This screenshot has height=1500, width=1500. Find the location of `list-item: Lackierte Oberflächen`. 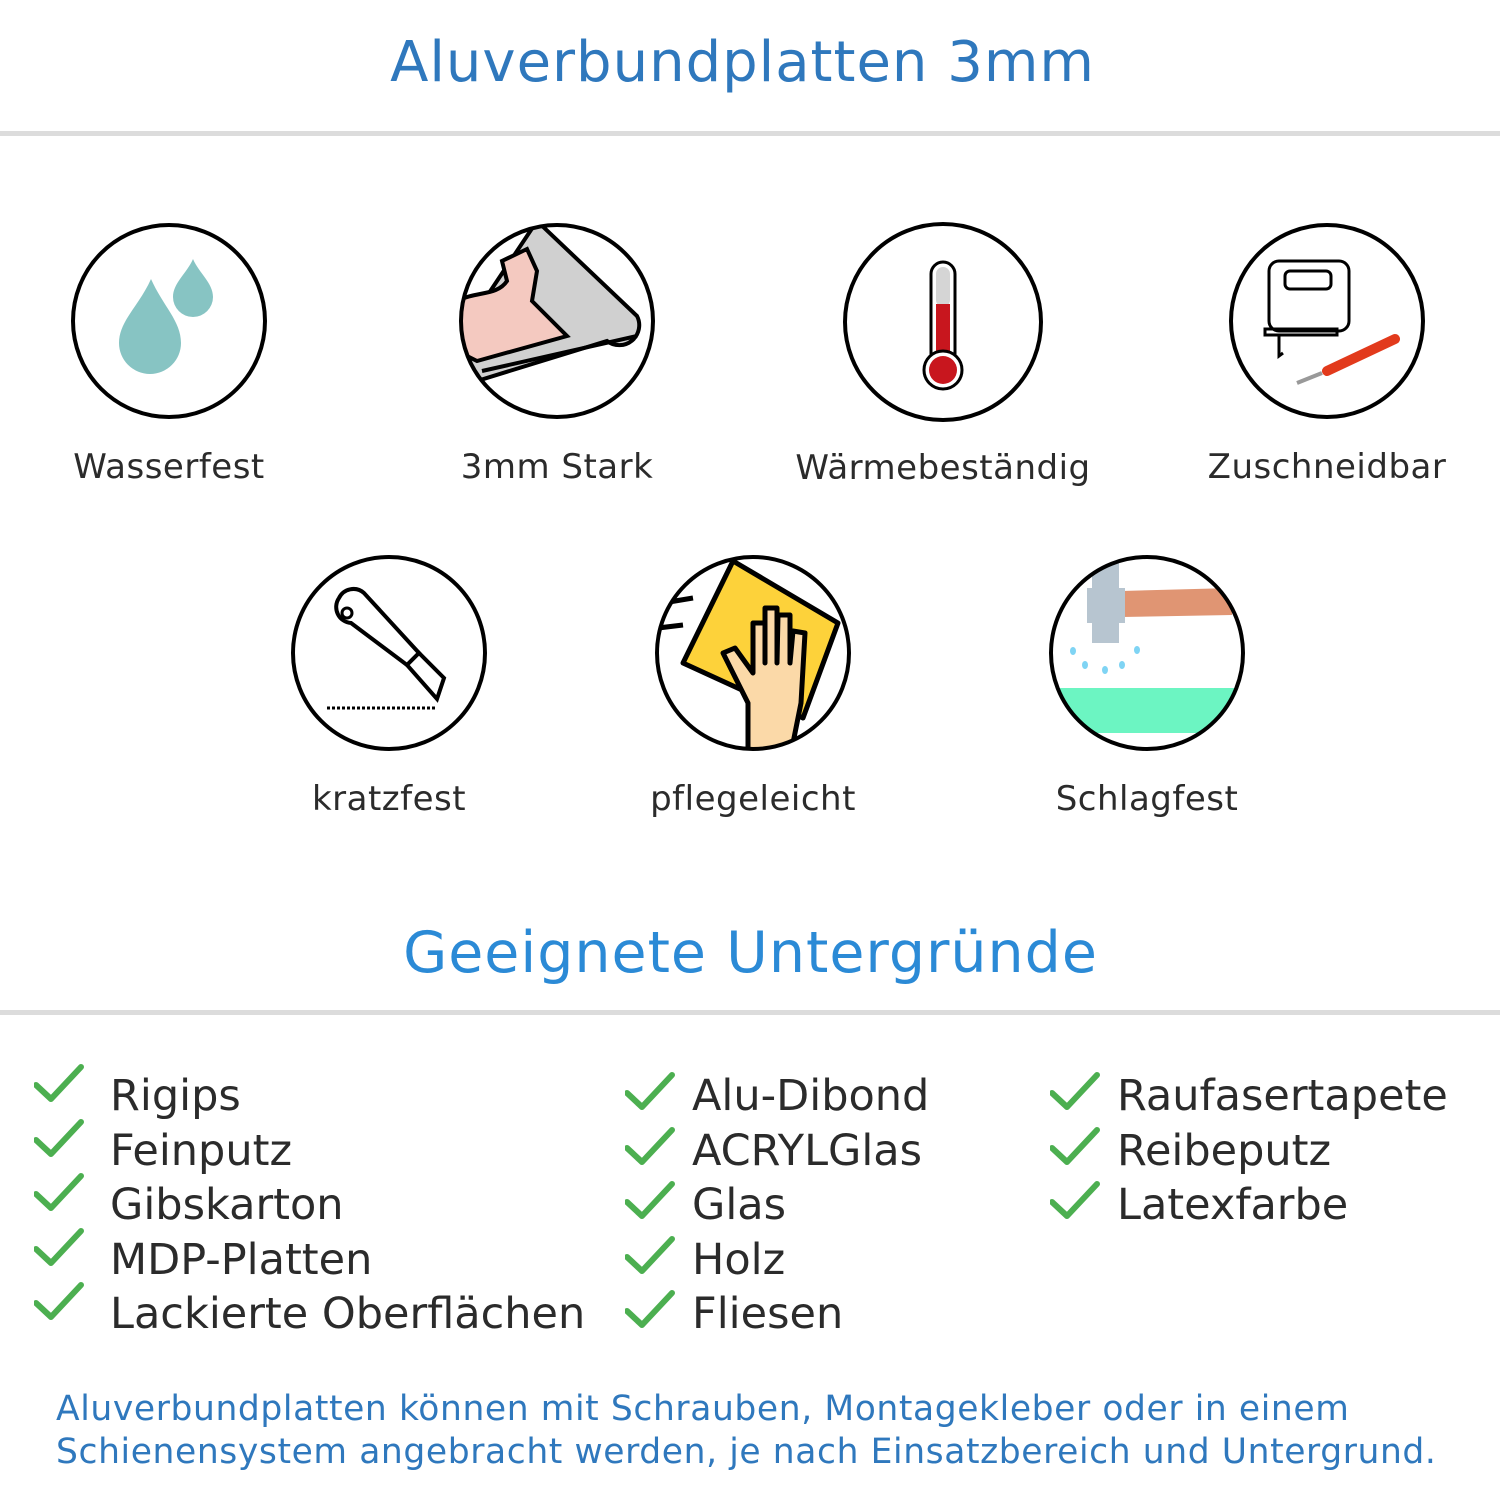

list-item: Lackierte Oberflächen is located at coordinates (750, 1312).